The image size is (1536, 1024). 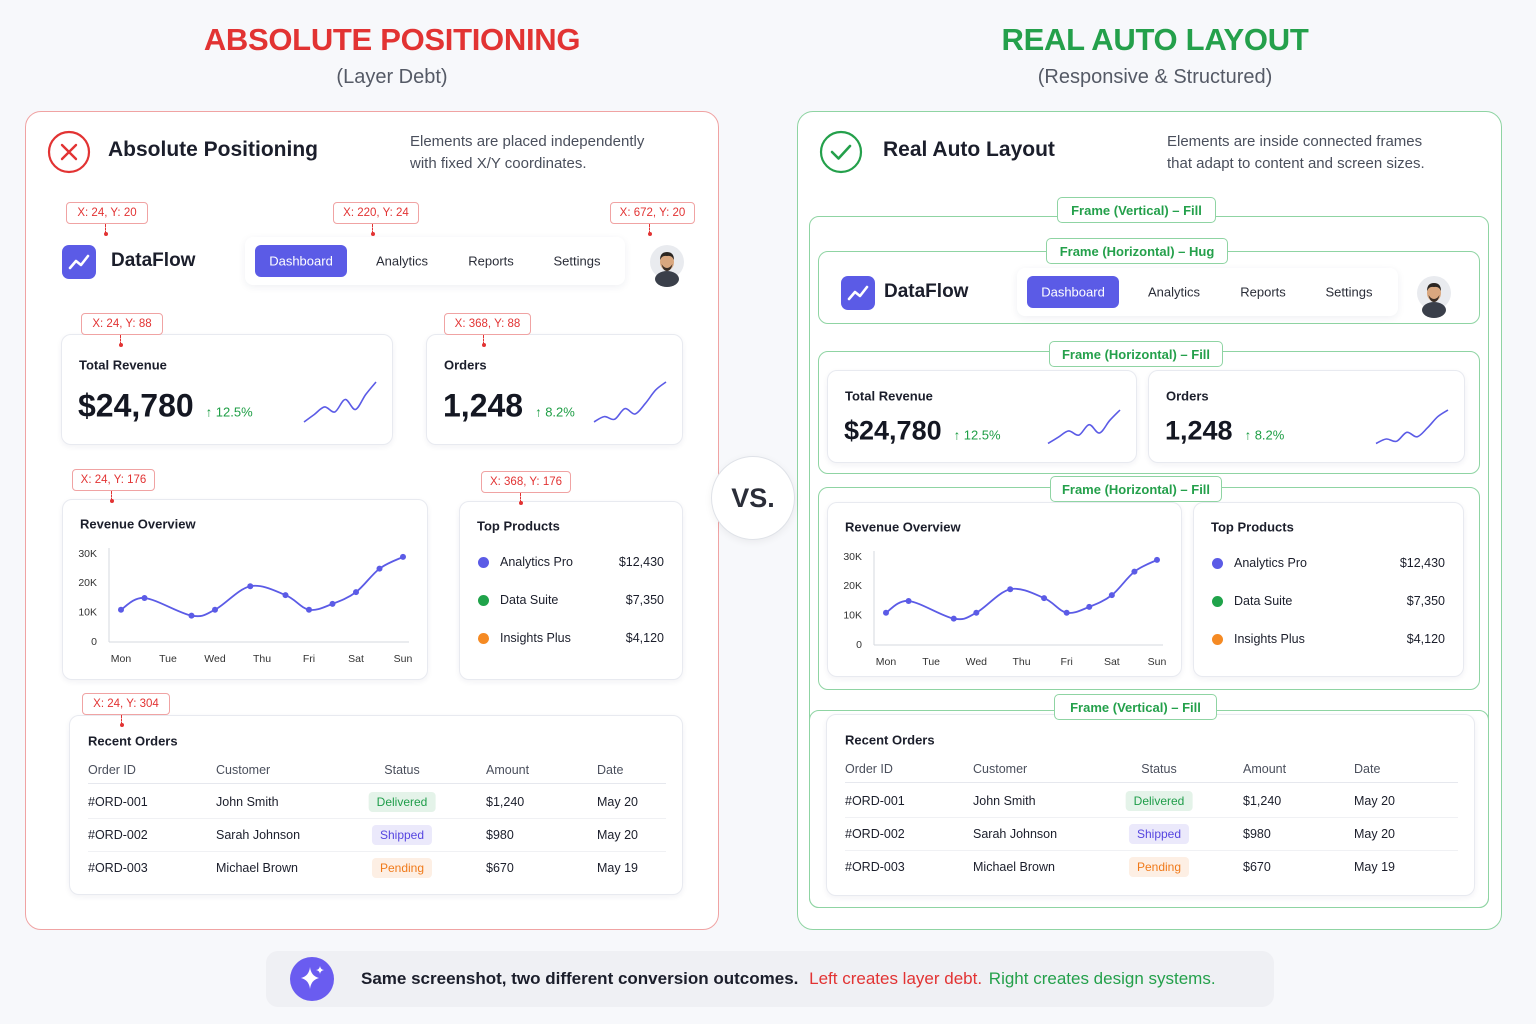 What do you see at coordinates (1151, 817) in the screenshot?
I see `row-divider` at bounding box center [1151, 817].